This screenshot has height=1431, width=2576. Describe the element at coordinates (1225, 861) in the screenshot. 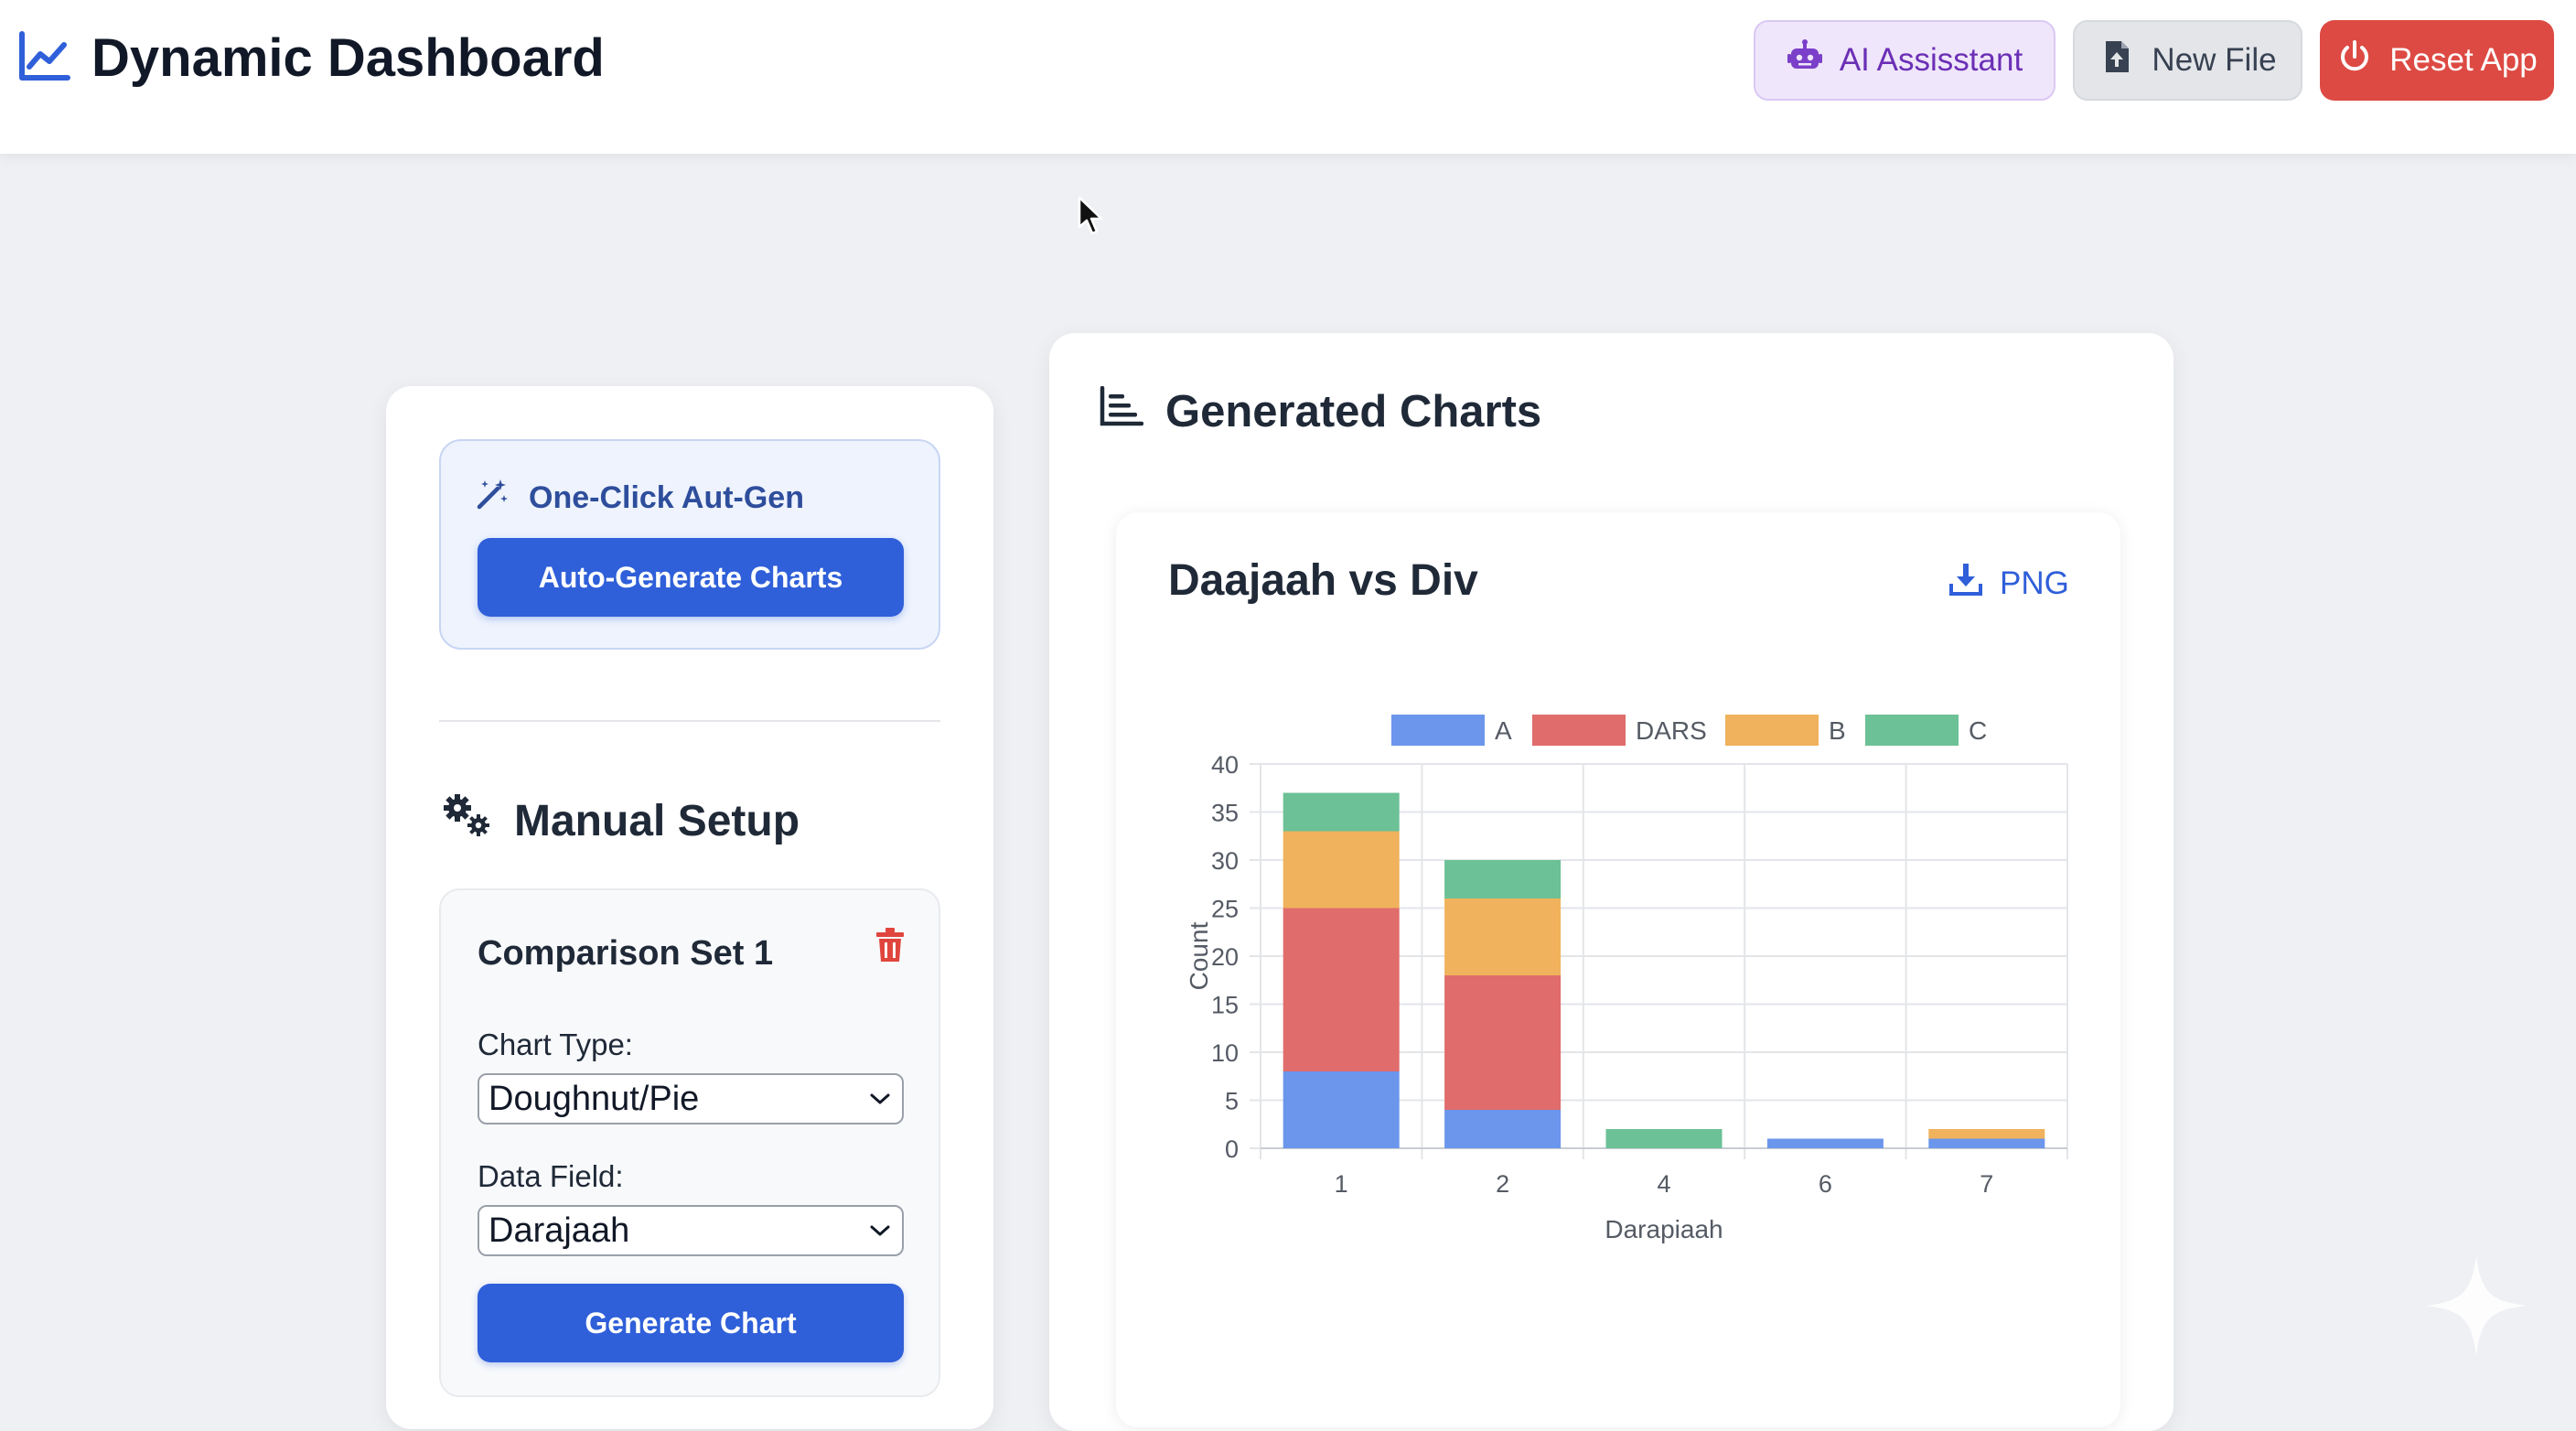

I see `y-tick-label: 30` at that location.